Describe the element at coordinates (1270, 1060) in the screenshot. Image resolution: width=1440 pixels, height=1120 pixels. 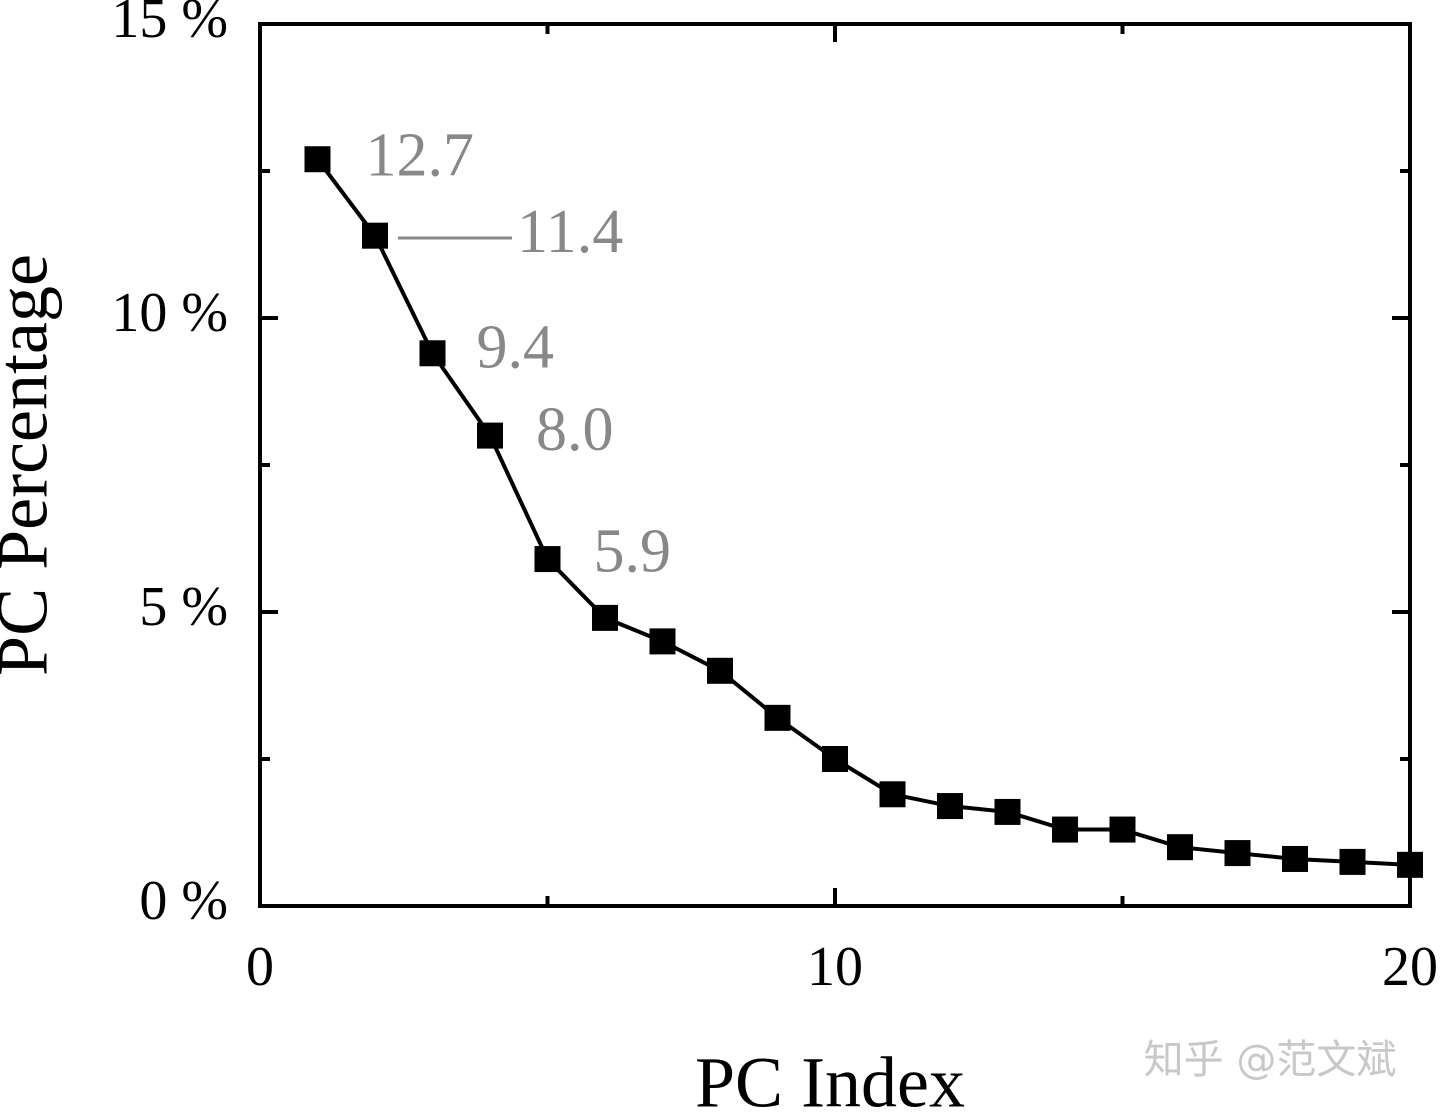
I see `watermark: 知乎 @范文斌` at that location.